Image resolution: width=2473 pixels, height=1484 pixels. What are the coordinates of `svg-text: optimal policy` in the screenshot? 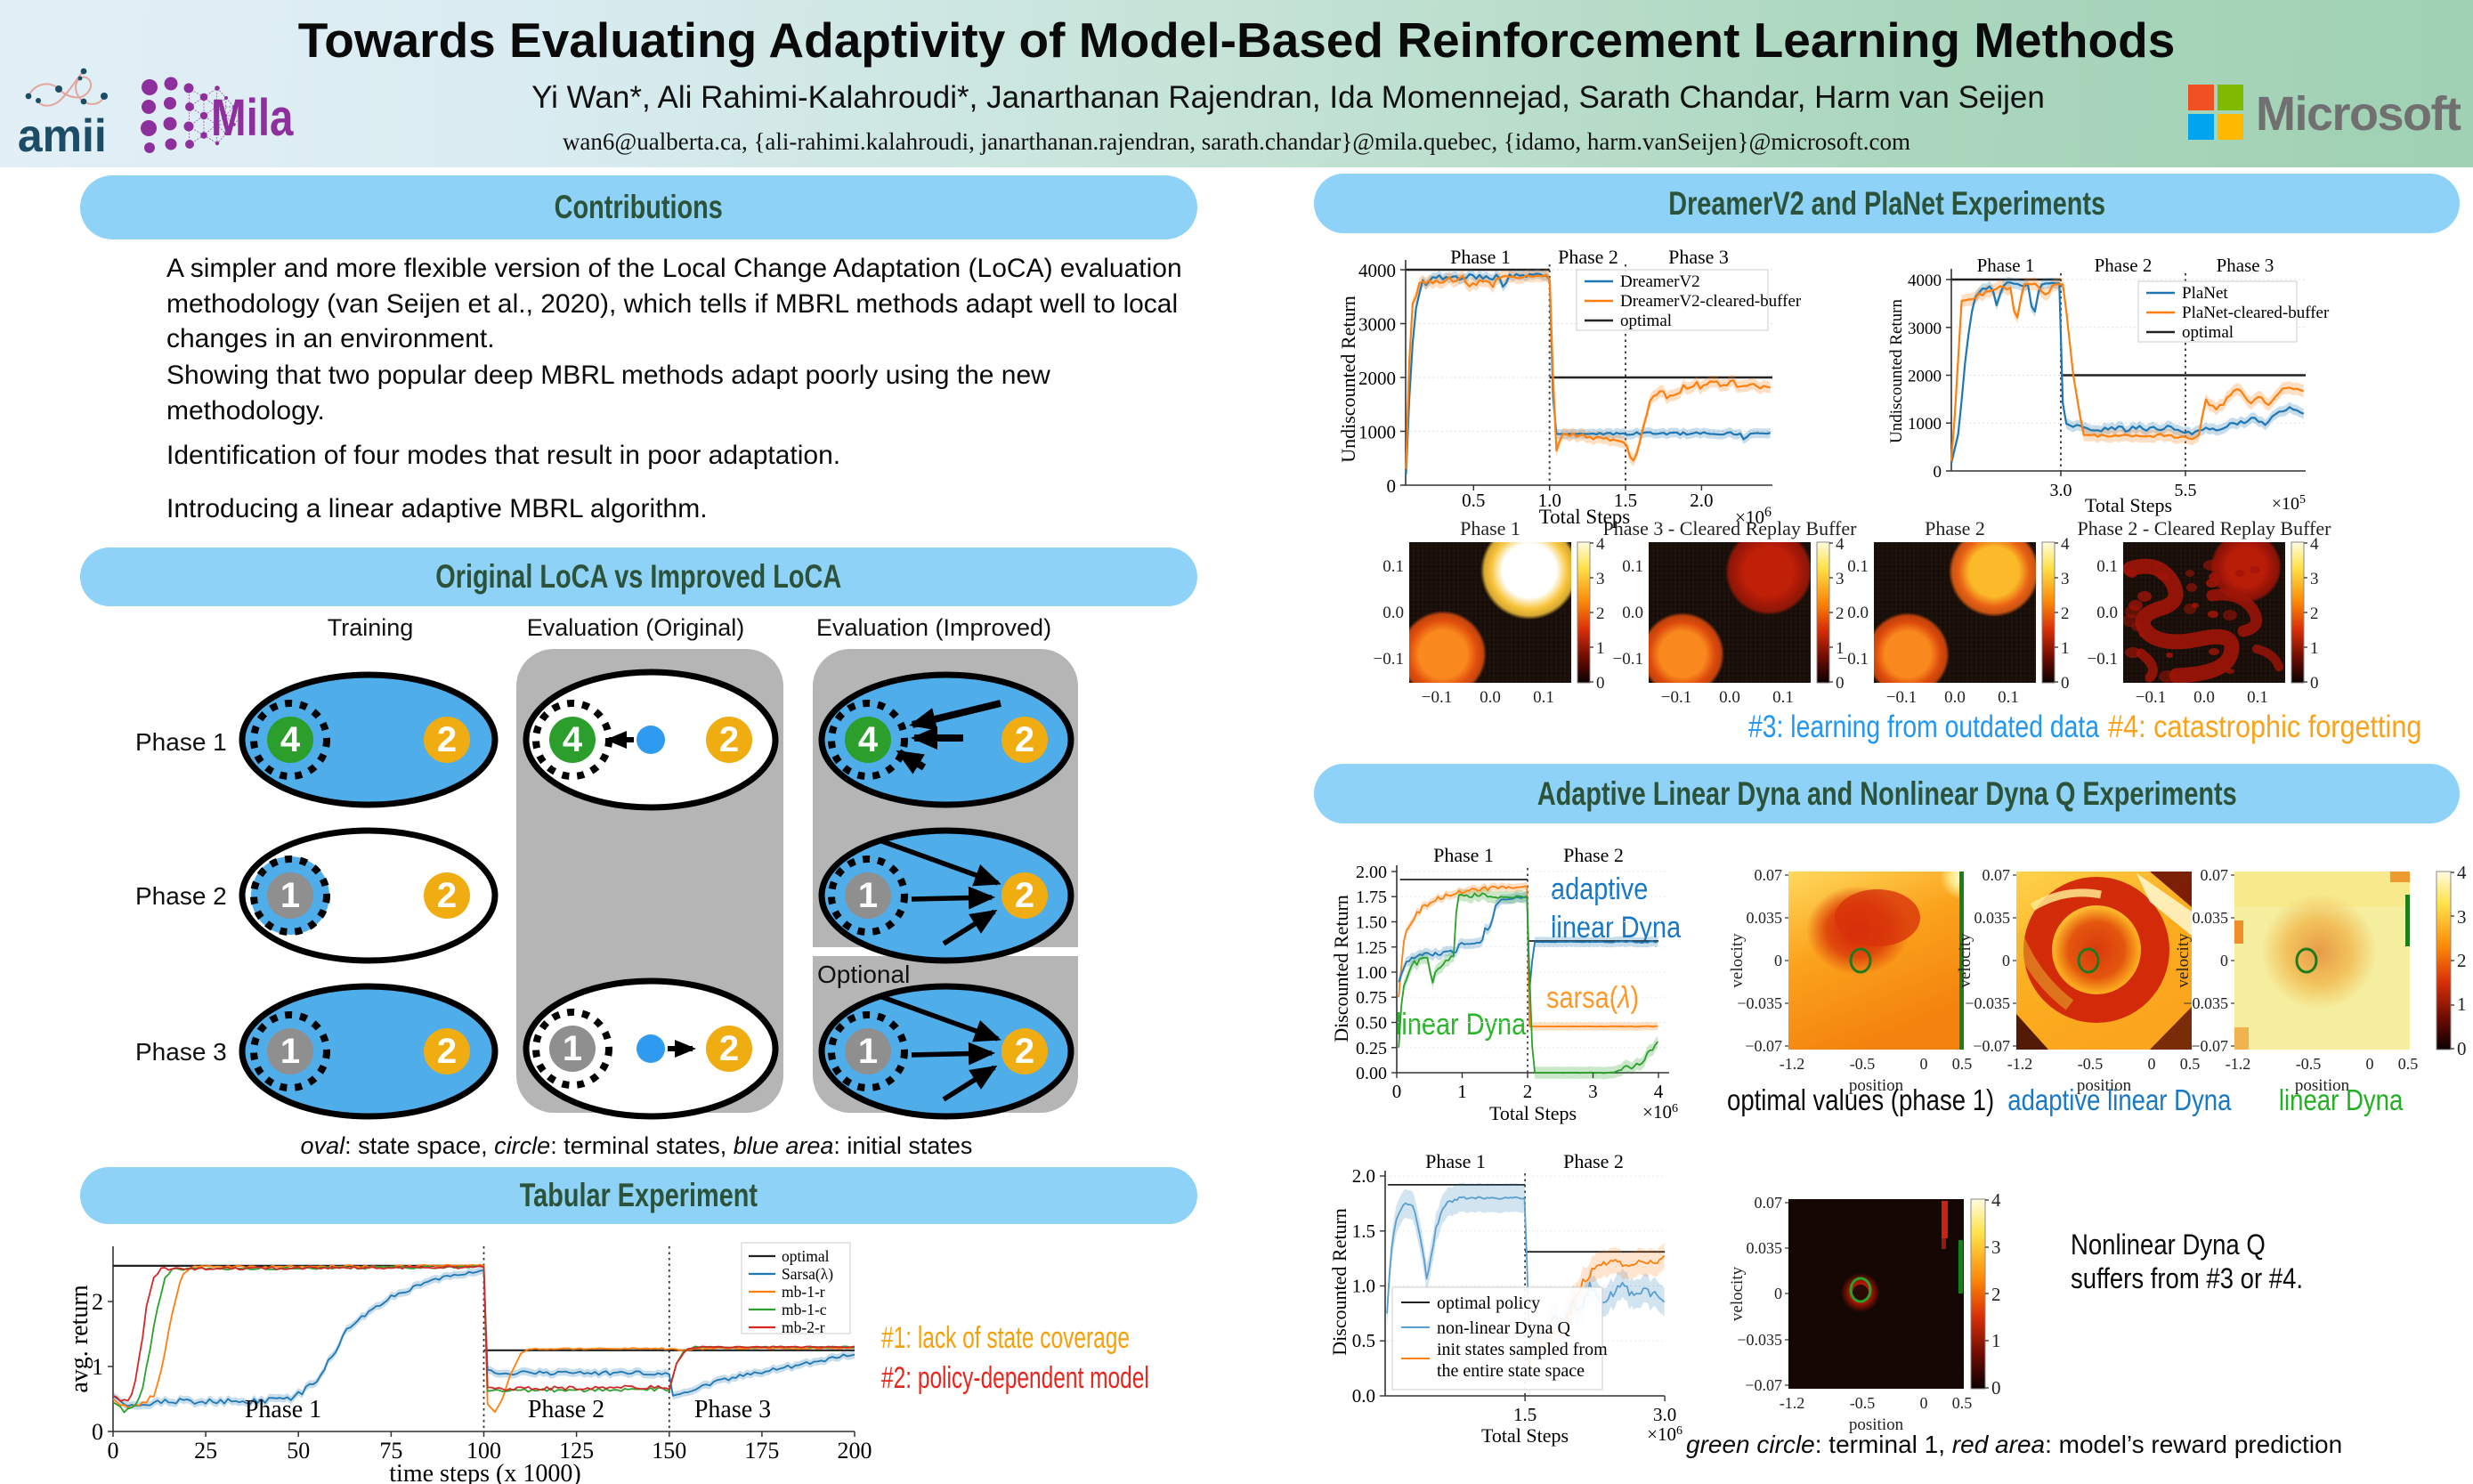 It's located at (1488, 1303).